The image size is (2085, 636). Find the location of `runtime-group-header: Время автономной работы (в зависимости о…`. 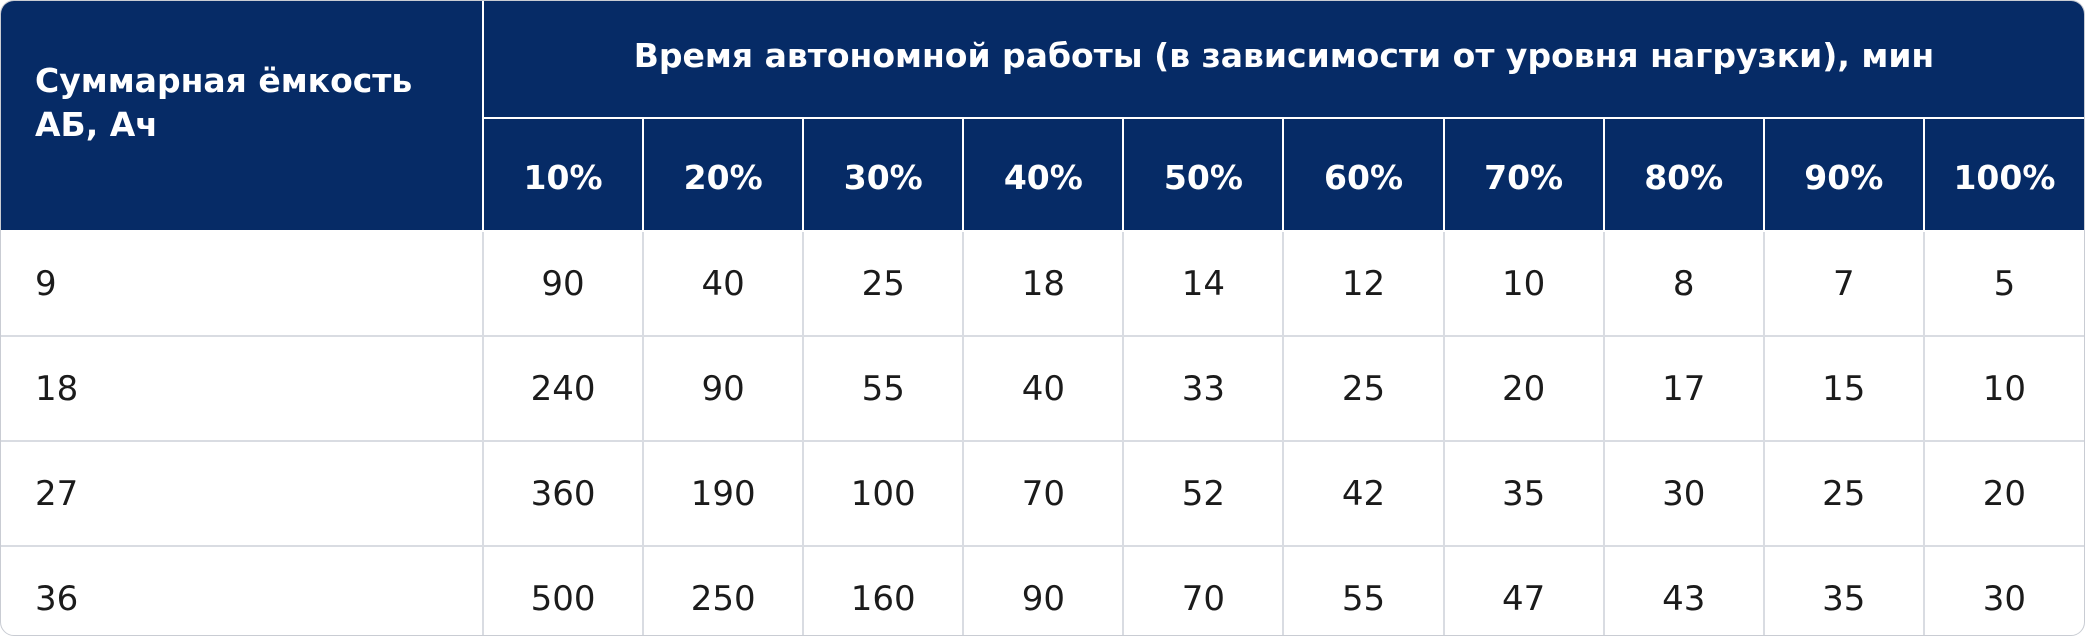

runtime-group-header: Время автономной работы (в зависимости о… is located at coordinates (1282, 60).